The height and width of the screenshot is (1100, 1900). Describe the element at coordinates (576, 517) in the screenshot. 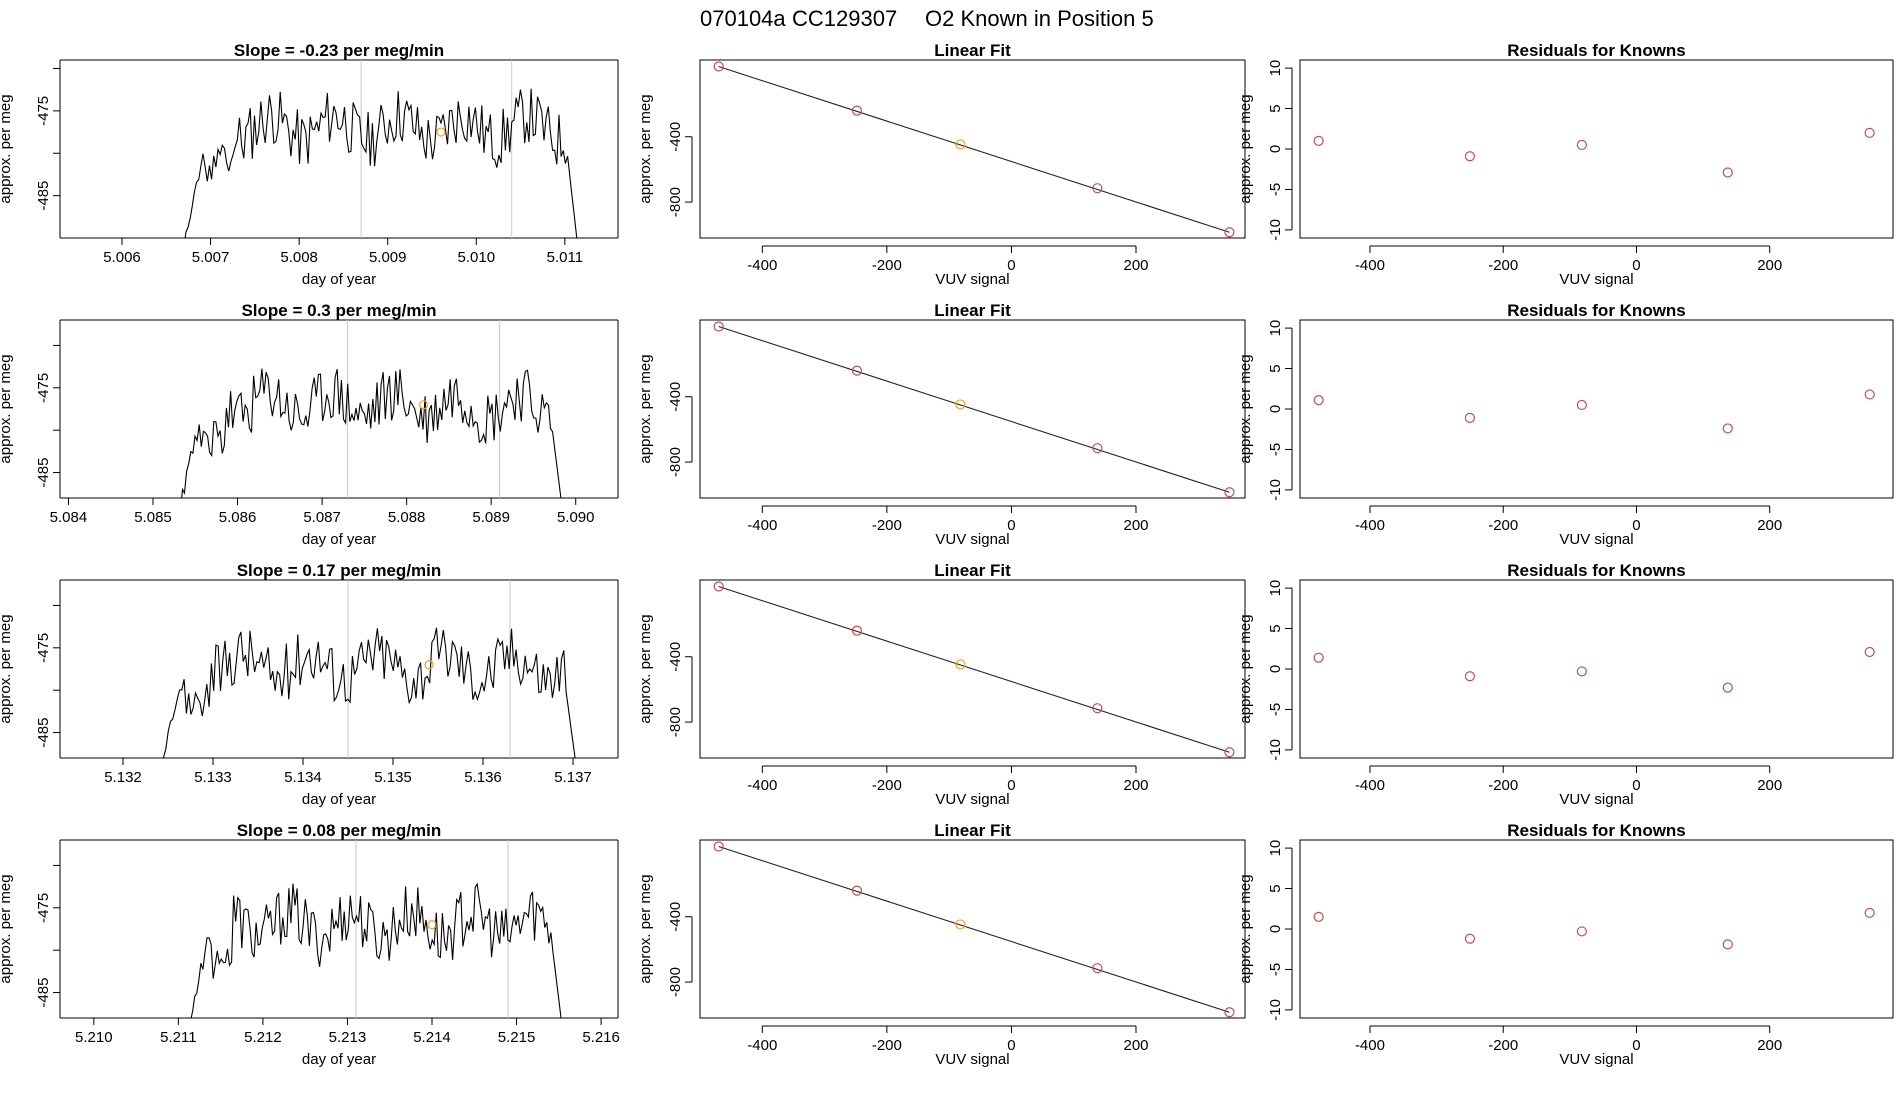

I see `x-tick-label: 5.090` at that location.